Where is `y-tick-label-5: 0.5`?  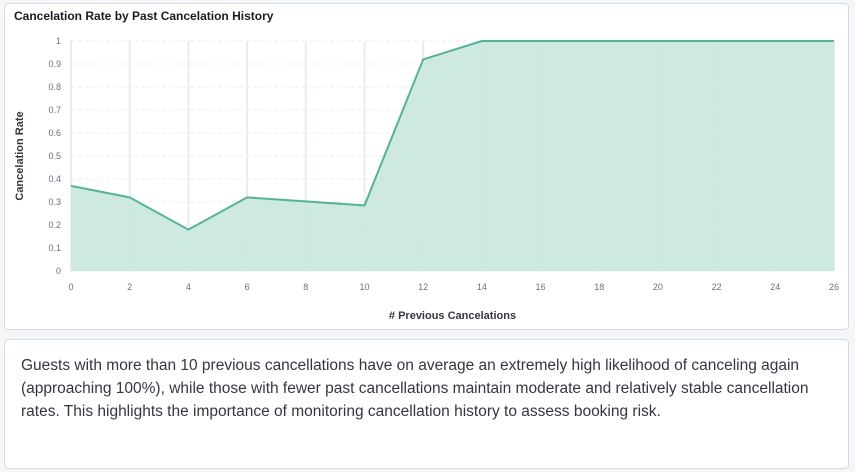
y-tick-label-5: 0.5 is located at coordinates (54, 156).